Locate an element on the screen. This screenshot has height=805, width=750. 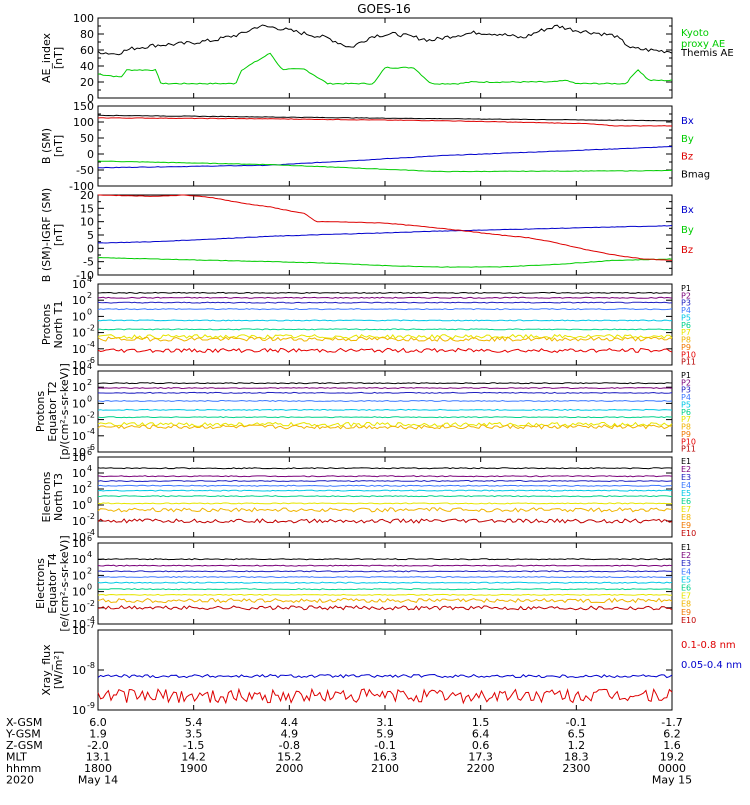
y-axis-label: North T3 is located at coordinates (58, 497).